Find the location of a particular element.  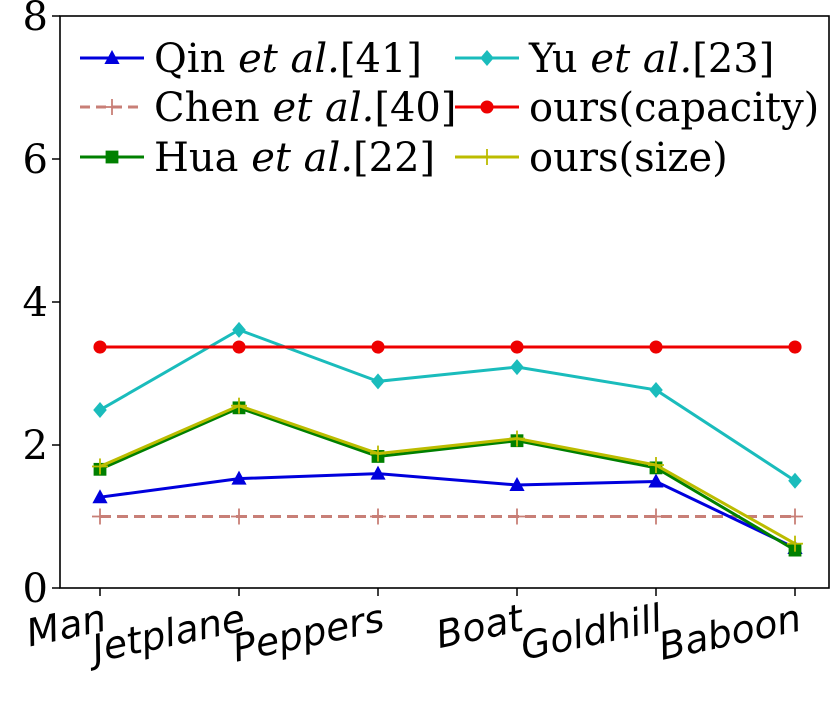

legend-label: Hua et al.[22] is located at coordinates (294, 158).